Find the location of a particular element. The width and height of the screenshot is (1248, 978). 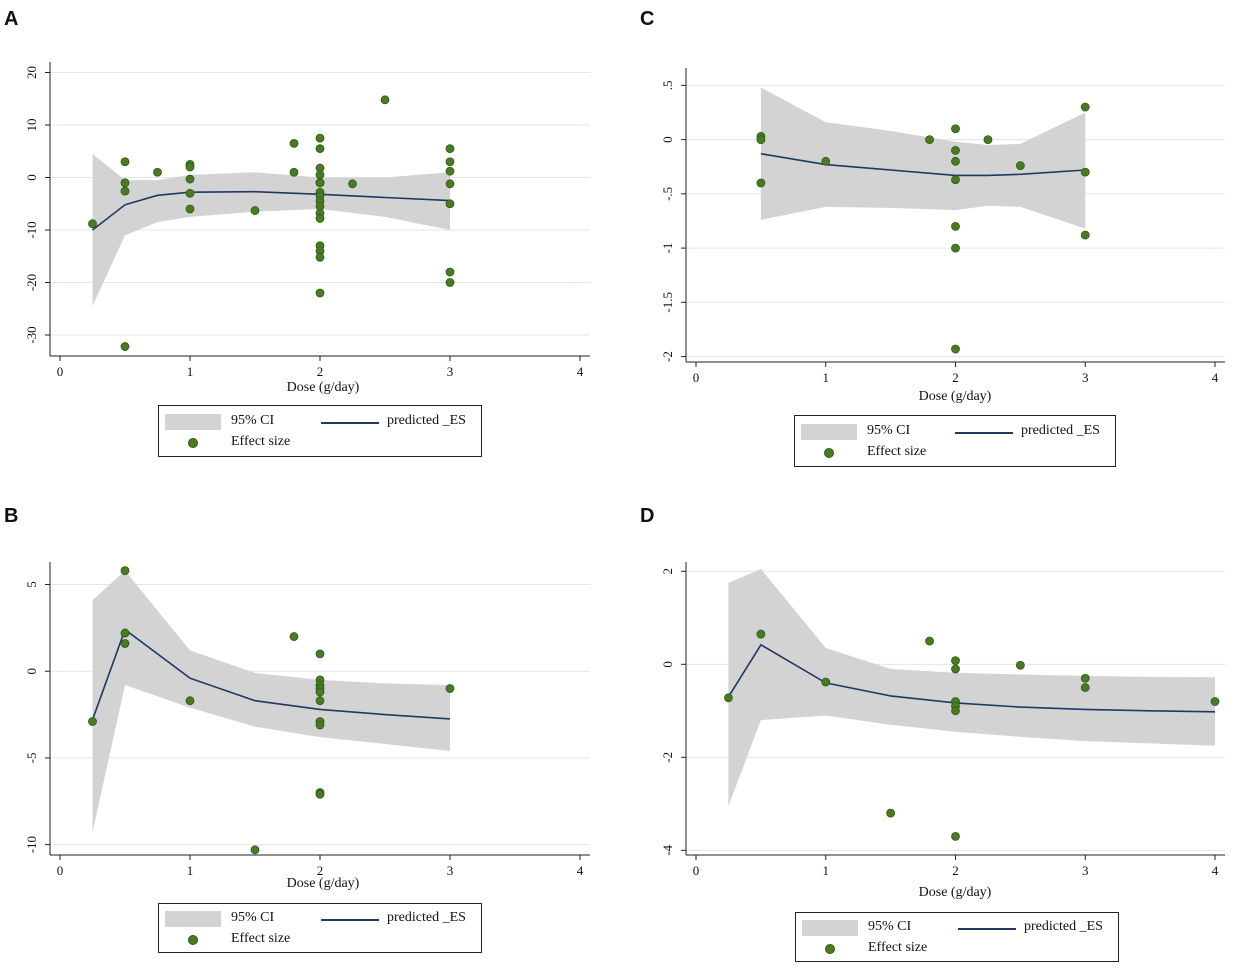

legend-panel-b: 95% CI predicted _ES Effect size is located at coordinates (320, 928).